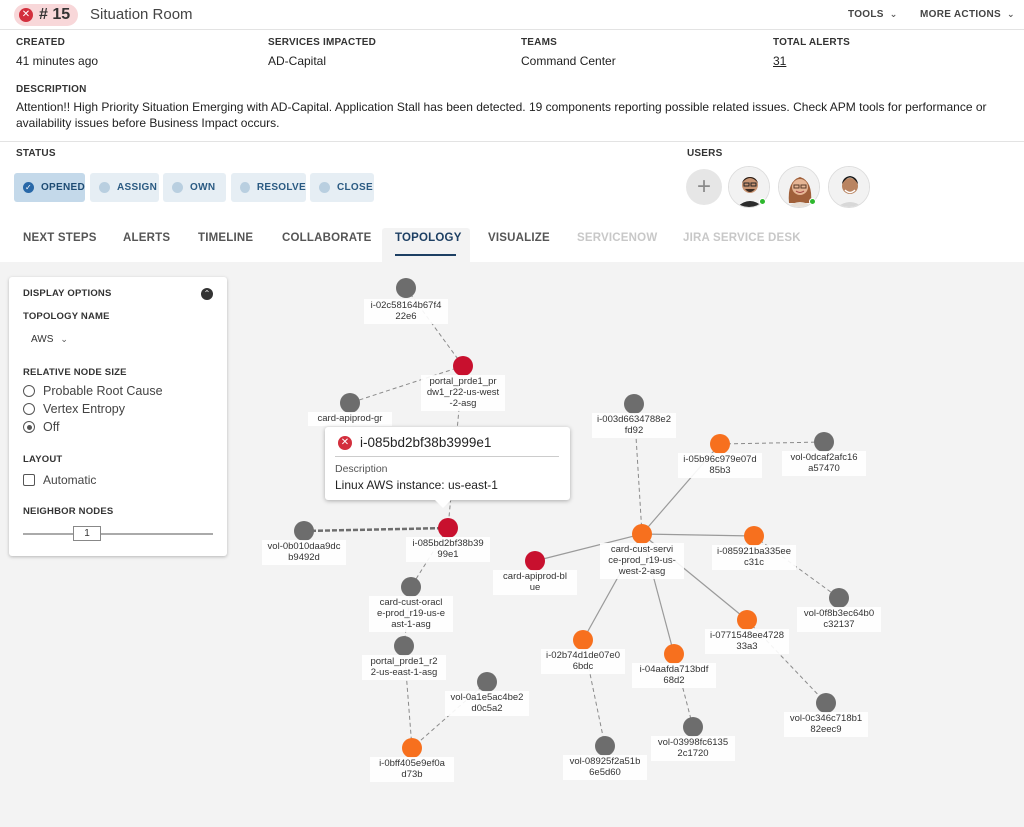 The height and width of the screenshot is (827, 1024). I want to click on tools-menu: TOOLS ⌄, so click(873, 14).